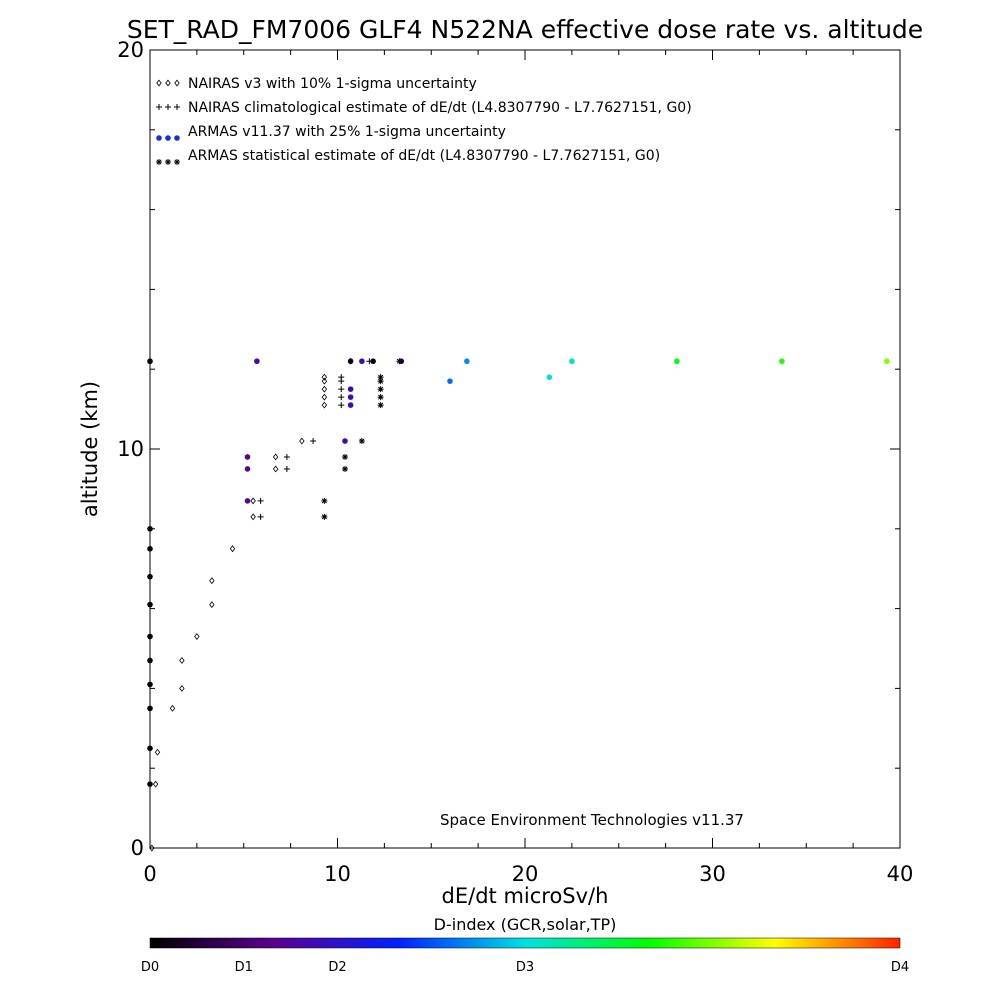 Image resolution: width=1000 pixels, height=1000 pixels. I want to click on colorbar-label: D3, so click(525, 967).